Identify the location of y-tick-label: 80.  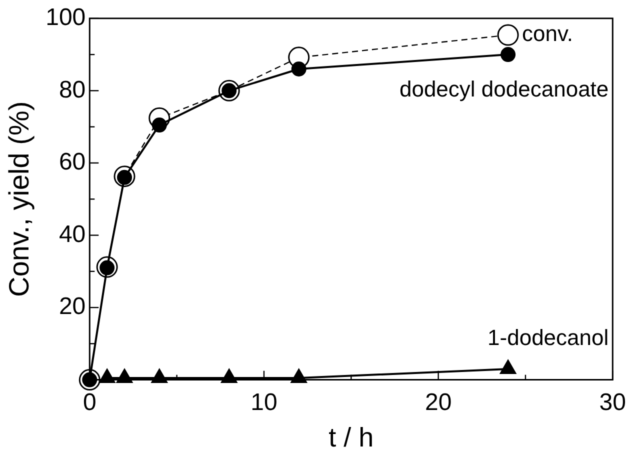
(72, 90).